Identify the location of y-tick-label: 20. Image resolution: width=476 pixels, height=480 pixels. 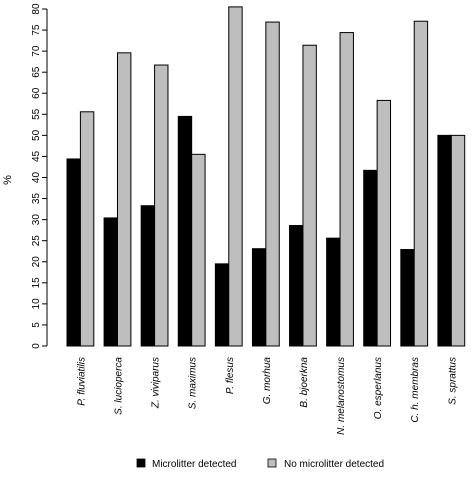
(36, 262).